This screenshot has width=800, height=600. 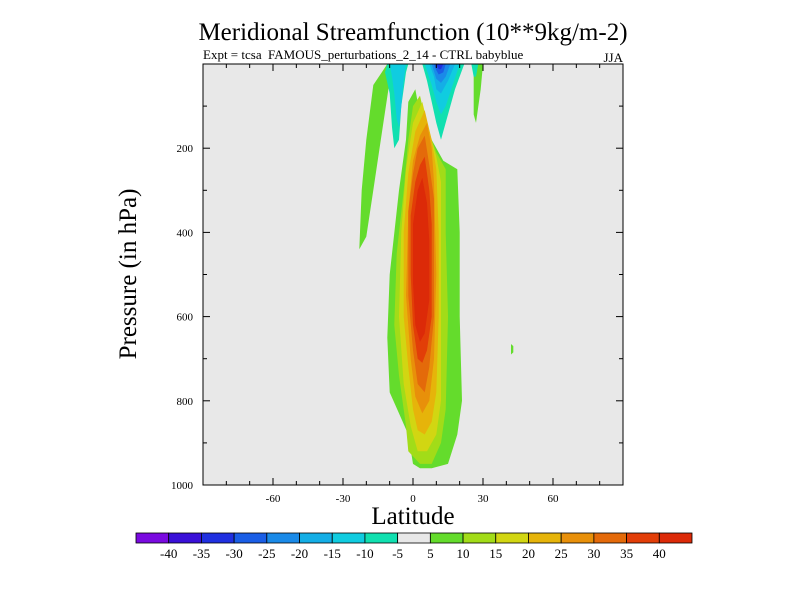 What do you see at coordinates (495, 553) in the screenshot?
I see `colorbar-label: 15` at bounding box center [495, 553].